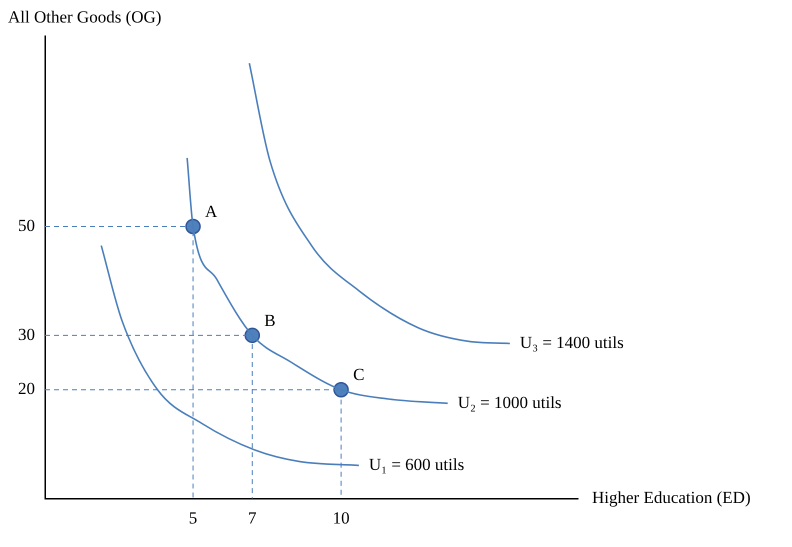  What do you see at coordinates (572, 342) in the screenshot?
I see `series-label: U₃ = 1400 utils` at bounding box center [572, 342].